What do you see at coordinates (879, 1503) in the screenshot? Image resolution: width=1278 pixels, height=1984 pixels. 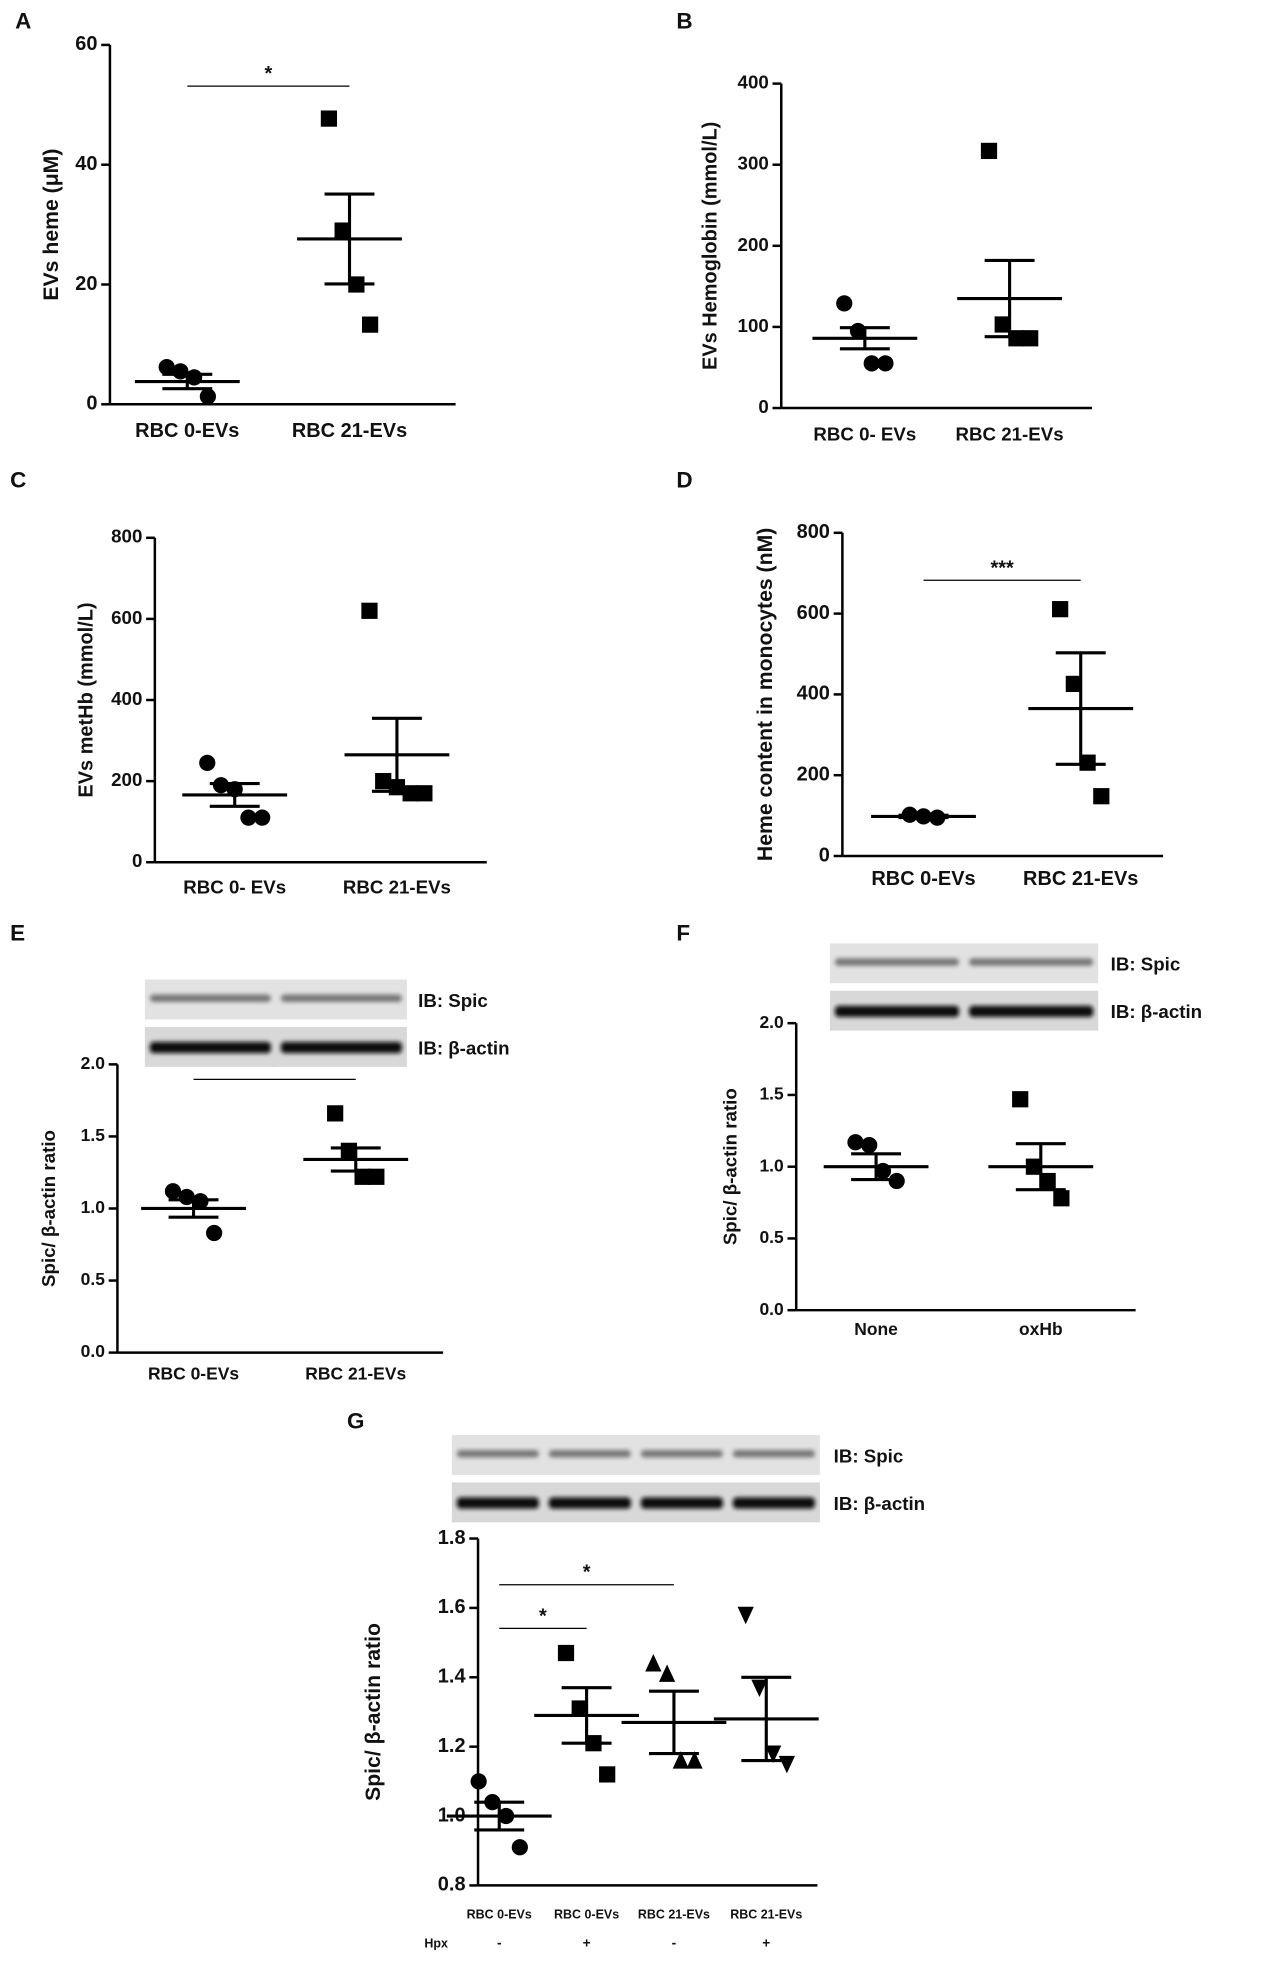 I see `blot-label: IB: β-actin` at bounding box center [879, 1503].